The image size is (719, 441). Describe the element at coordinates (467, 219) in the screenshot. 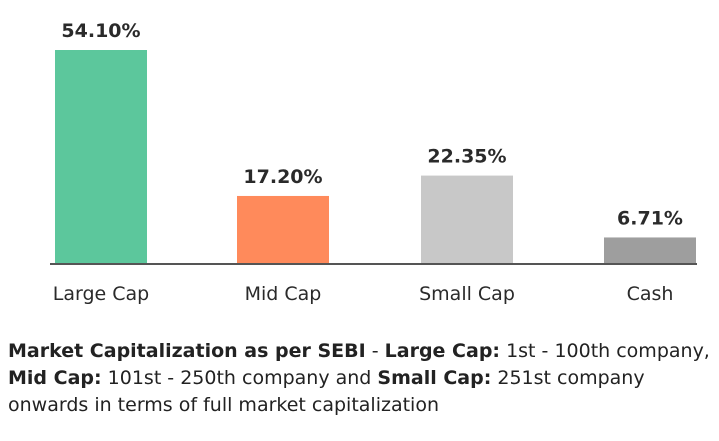

I see `bar-small-cap` at that location.